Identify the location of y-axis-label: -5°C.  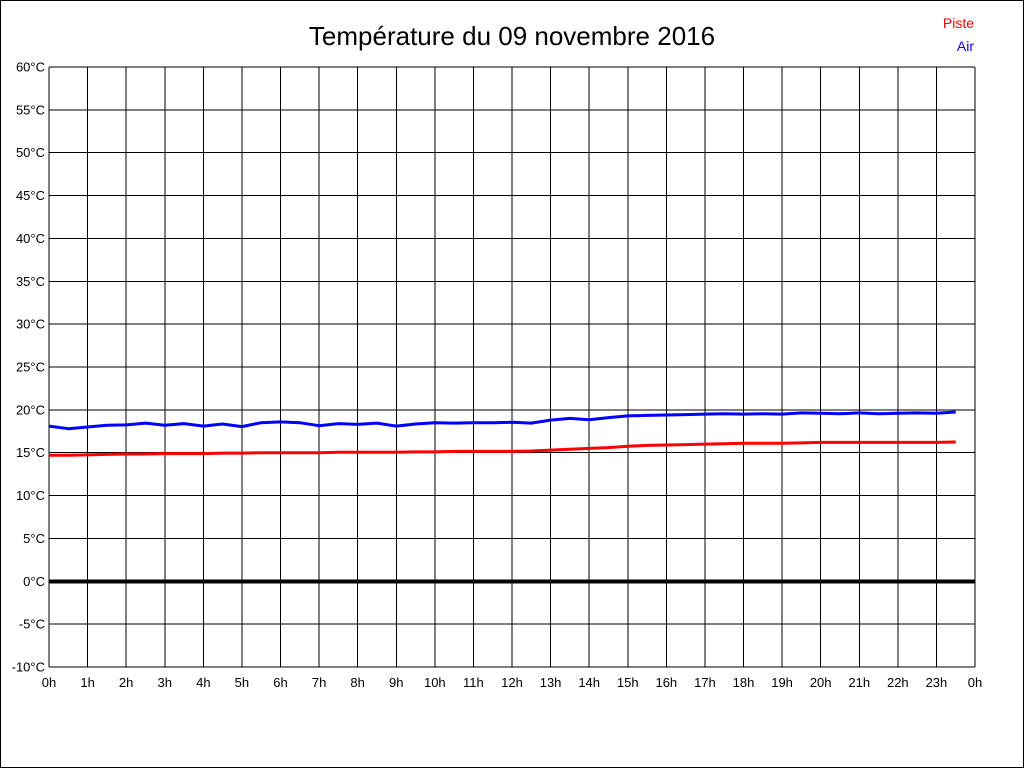
(32, 624).